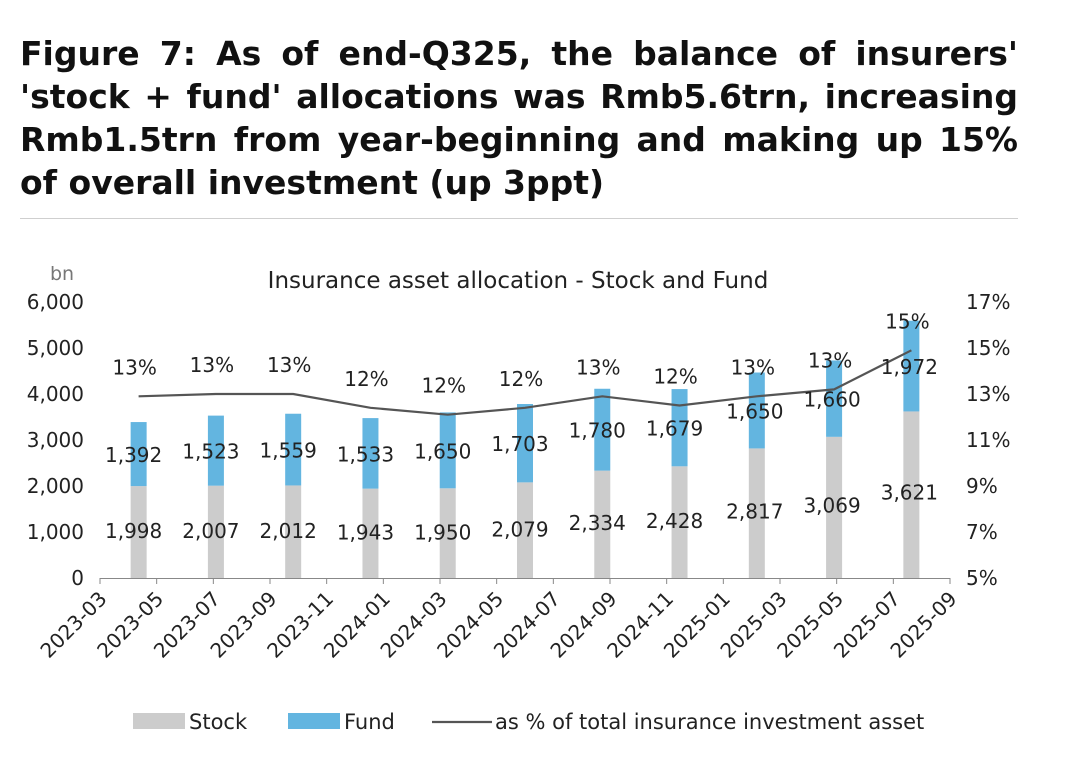 This screenshot has height=758, width=1078. Describe the element at coordinates (982, 532) in the screenshot. I see `right-tick-label: 7%` at that location.